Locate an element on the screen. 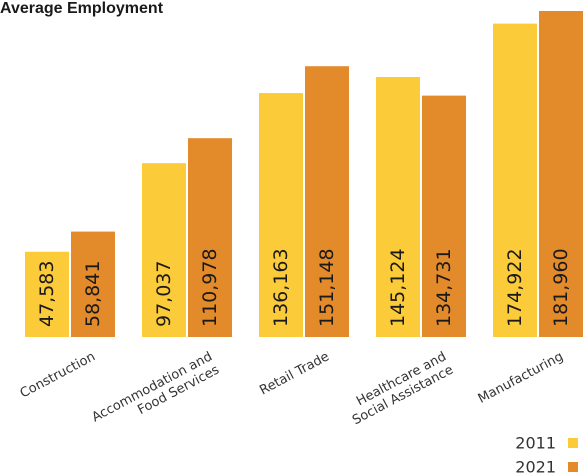 The height and width of the screenshot is (474, 583). data-label-healthcare-and-social-assistance-2011: 145,124 is located at coordinates (398, 287).